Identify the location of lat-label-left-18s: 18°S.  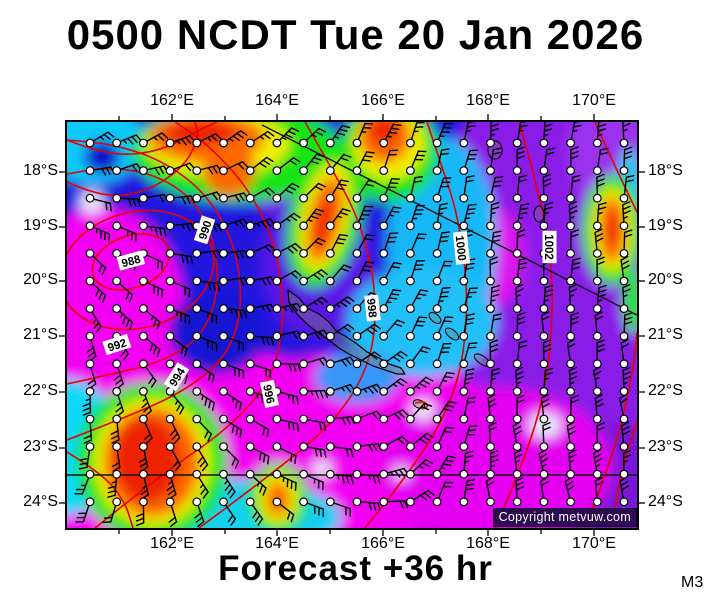
(40, 170).